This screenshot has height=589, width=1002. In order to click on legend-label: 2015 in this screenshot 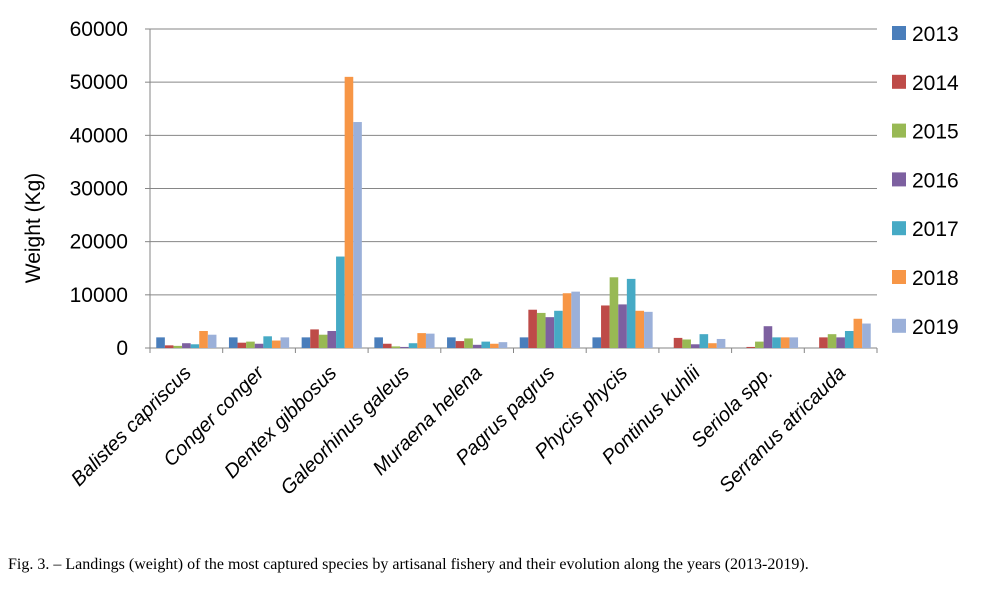, I will do `click(935, 132)`.